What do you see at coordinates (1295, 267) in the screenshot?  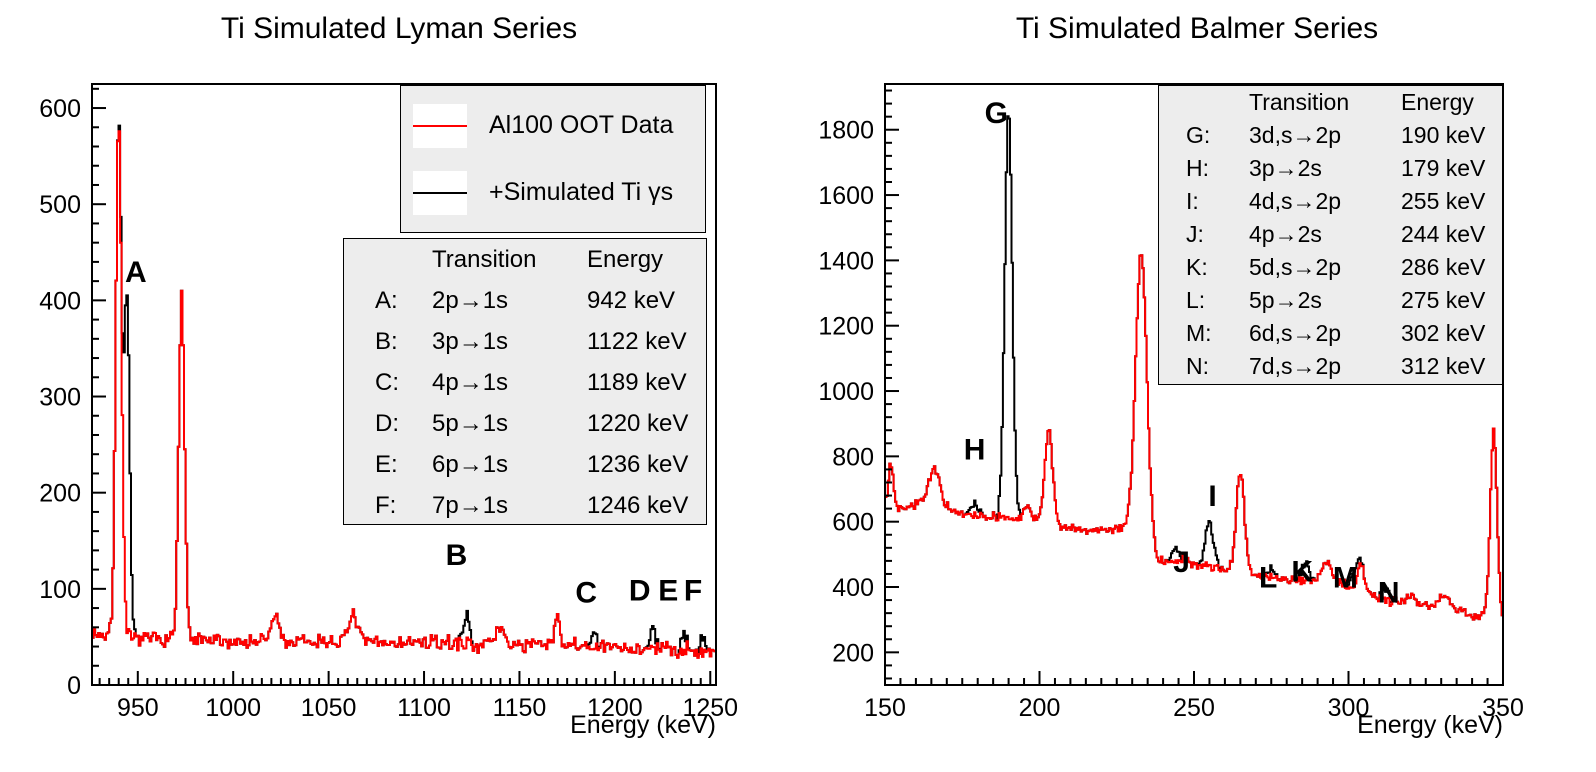 I see `transition-value: 5d,s→2p` at bounding box center [1295, 267].